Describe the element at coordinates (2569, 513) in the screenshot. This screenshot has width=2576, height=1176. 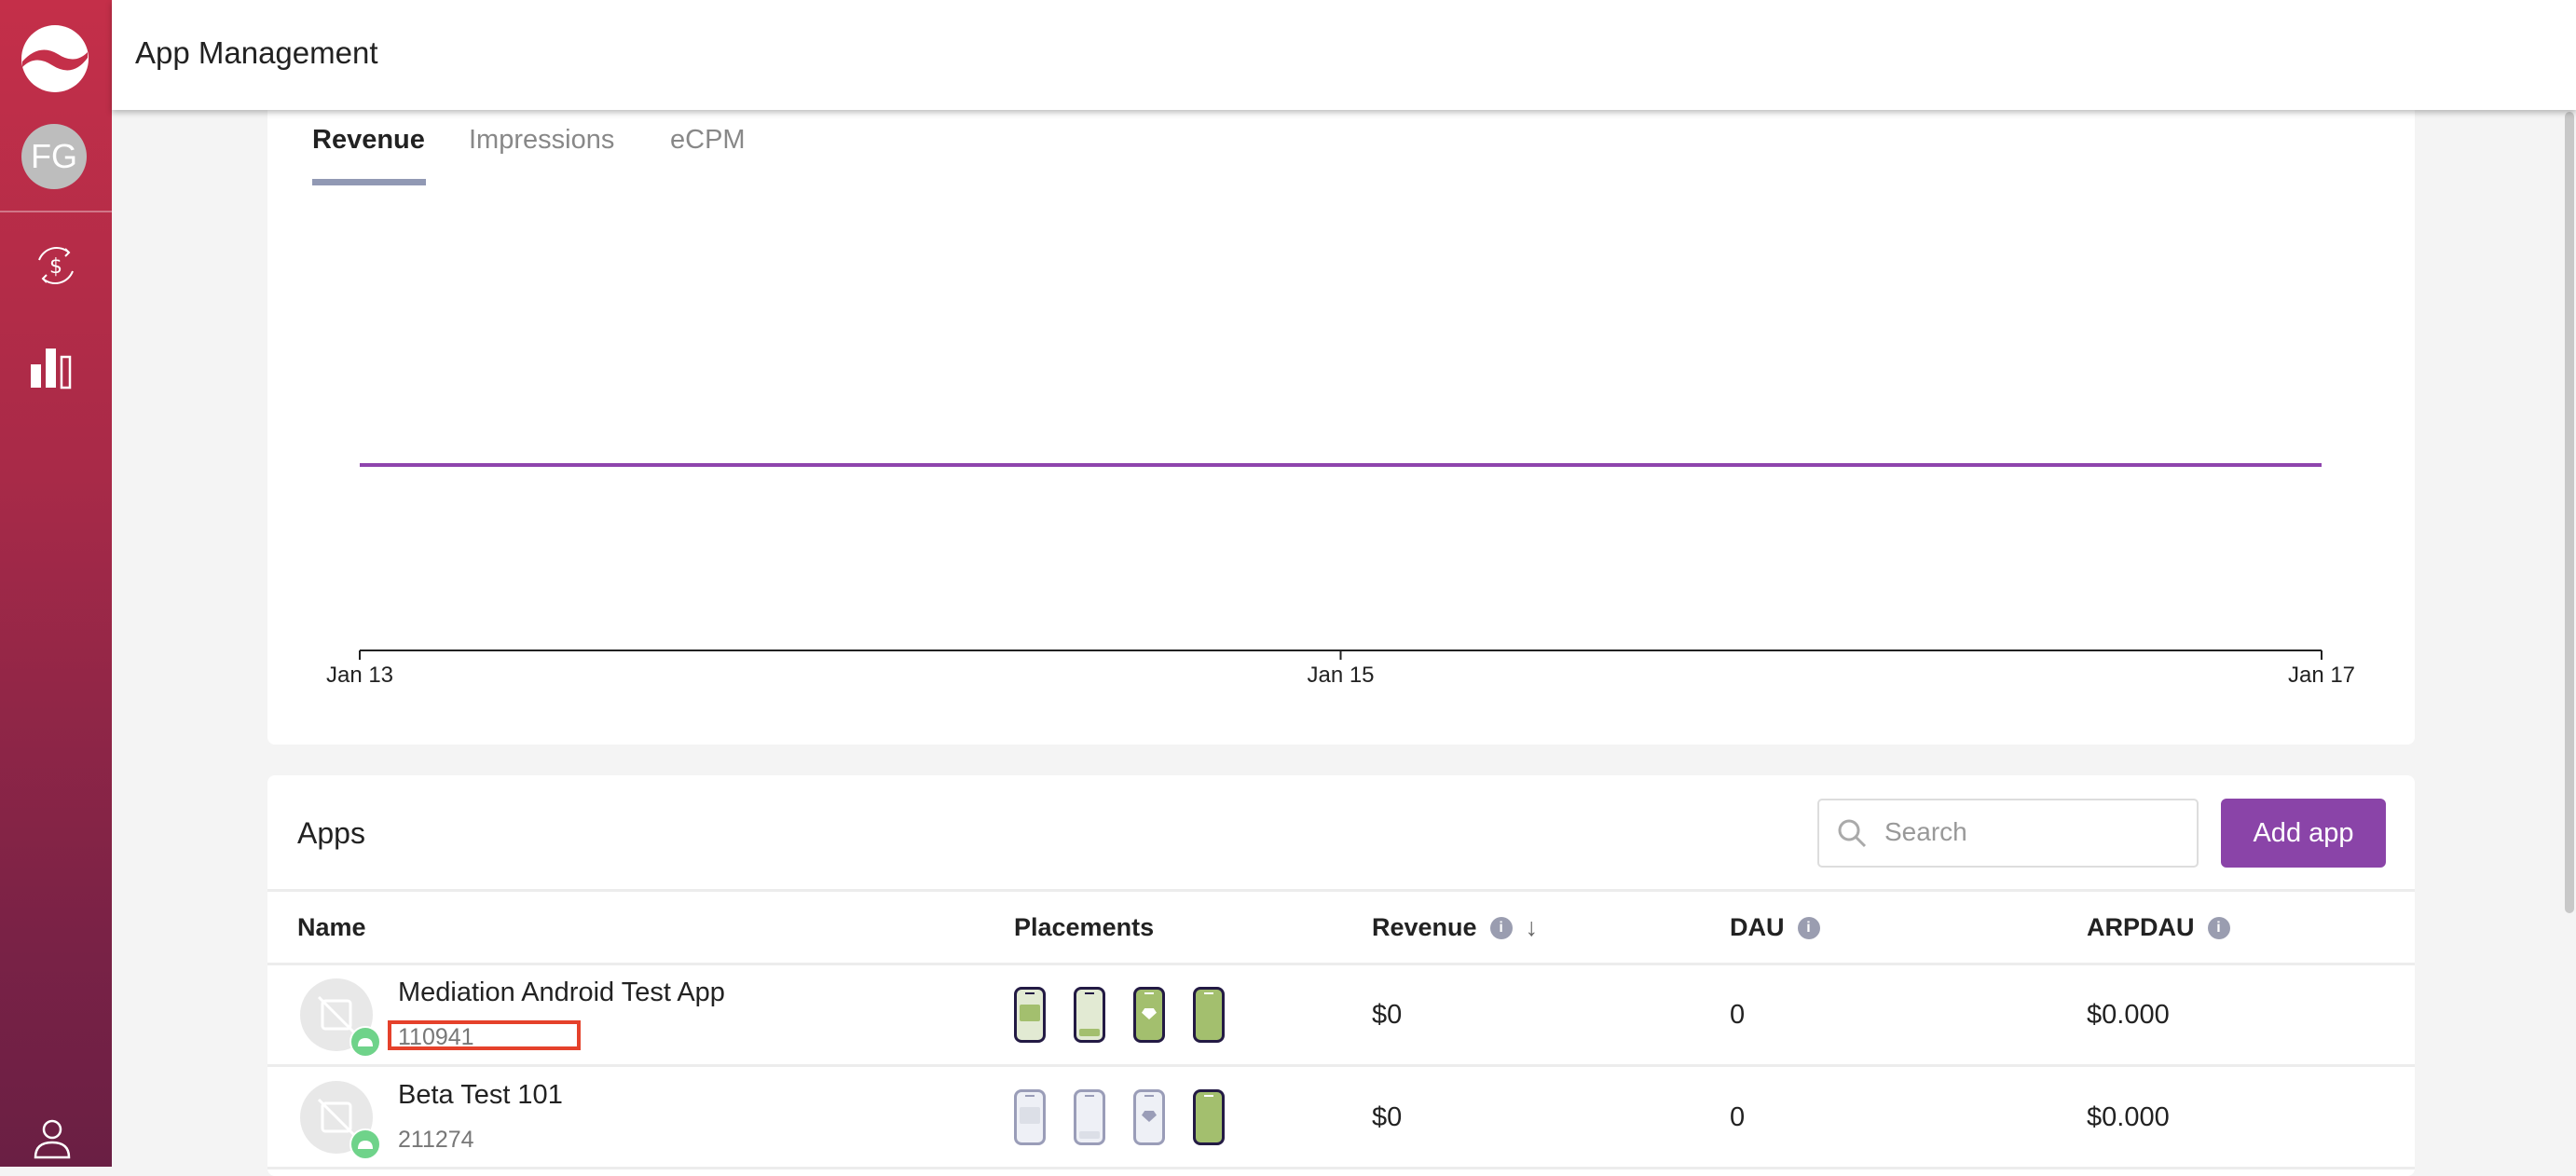
I see `scrollbar` at that location.